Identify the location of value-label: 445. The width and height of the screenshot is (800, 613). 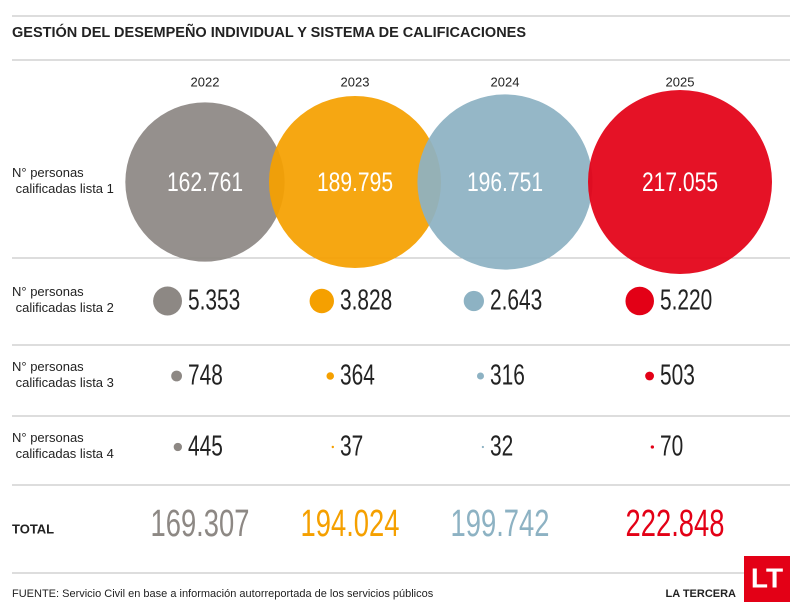
(205, 446).